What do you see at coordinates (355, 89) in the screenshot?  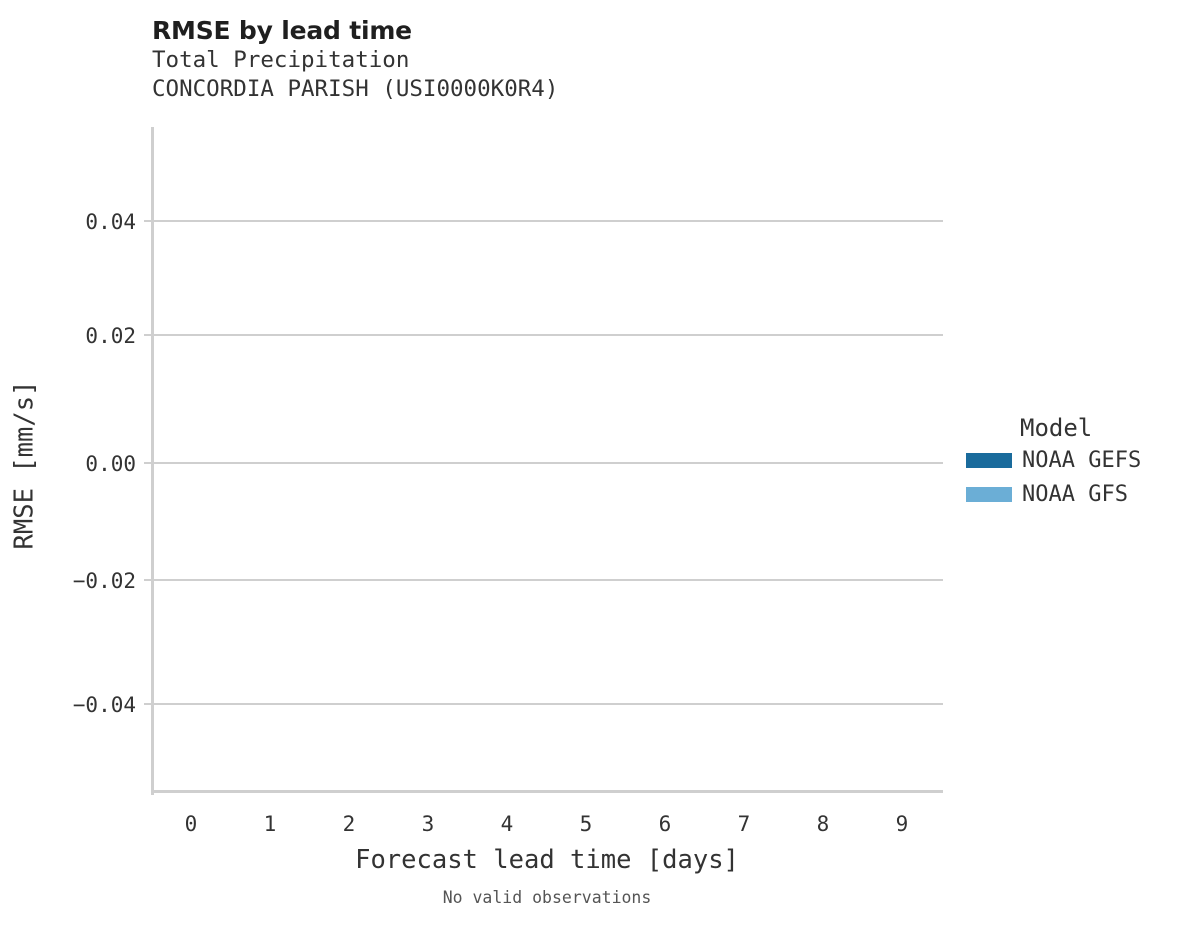 I see `subtitle-station: CONCORDIA PARISH (USI0000K0R4)` at bounding box center [355, 89].